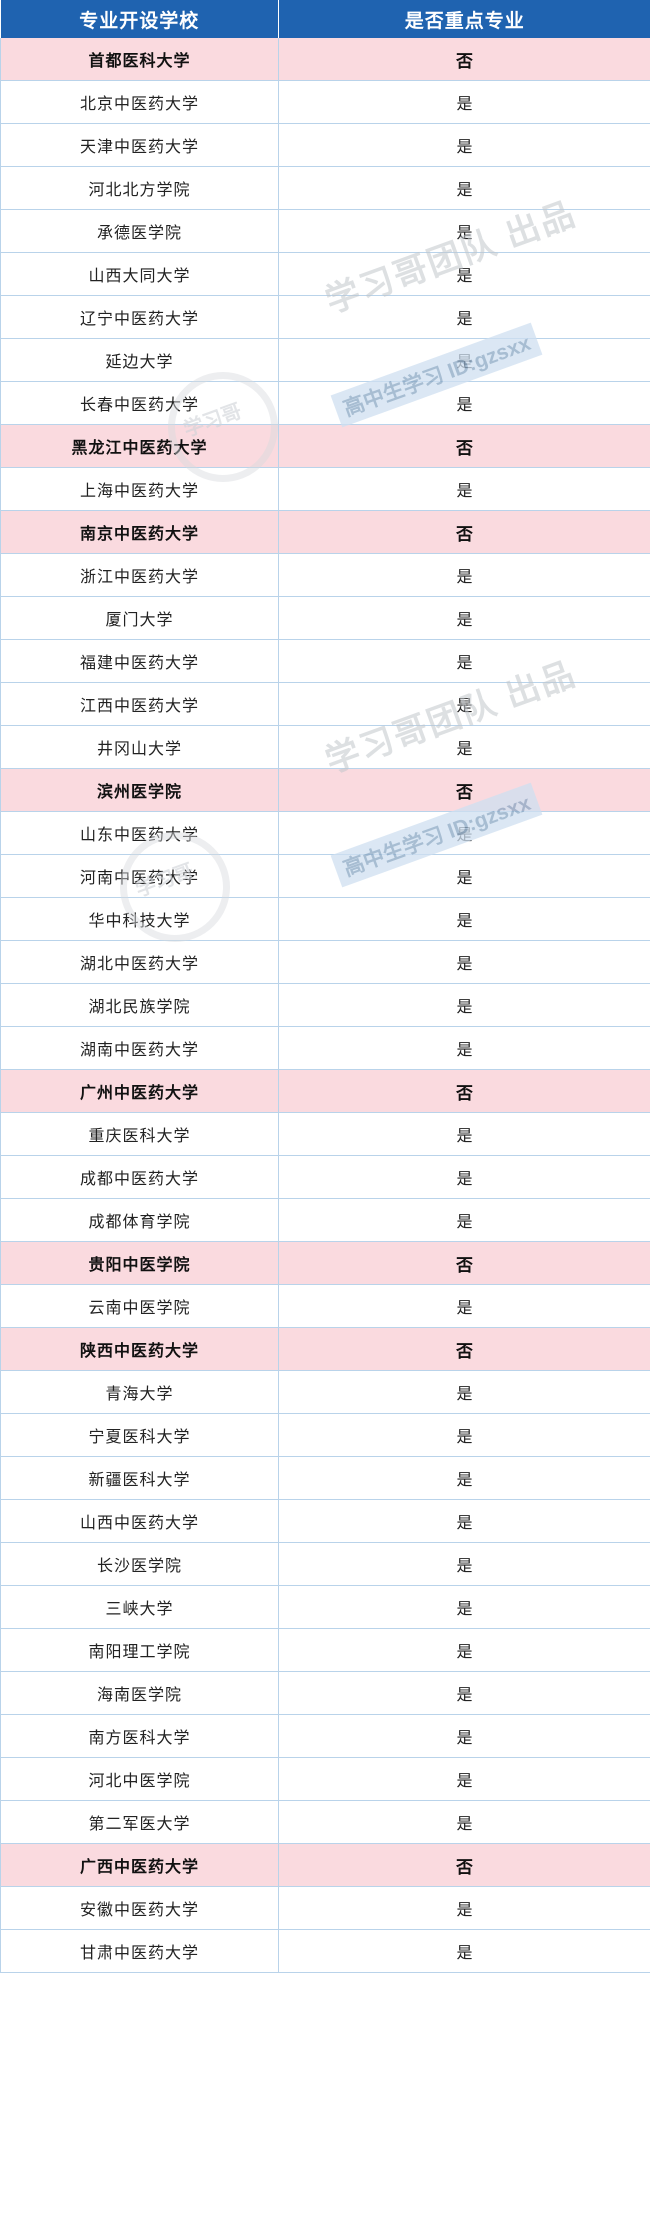  Describe the element at coordinates (139, 790) in the screenshot. I see `cell-school-name: 滨州医学院` at that location.